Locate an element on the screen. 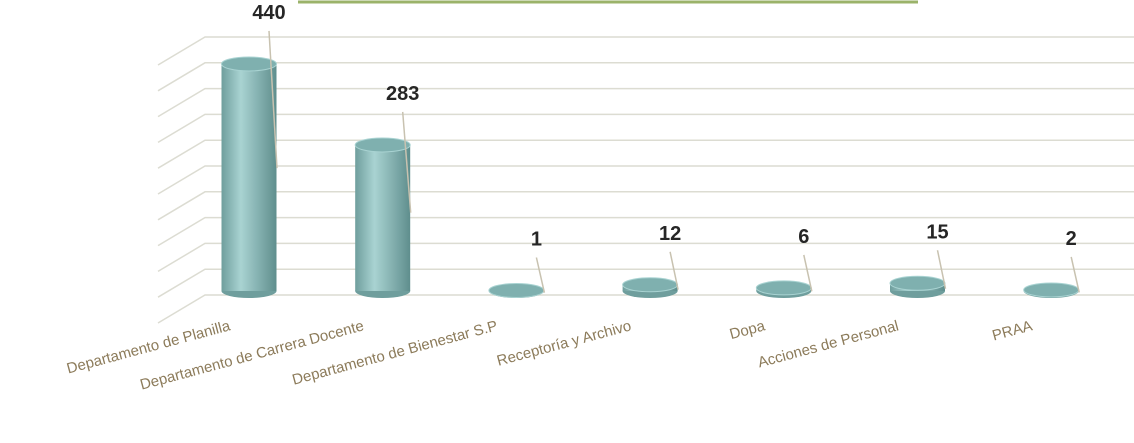 Image resolution: width=1134 pixels, height=443 pixels. value-label: 440 is located at coordinates (268, 13).